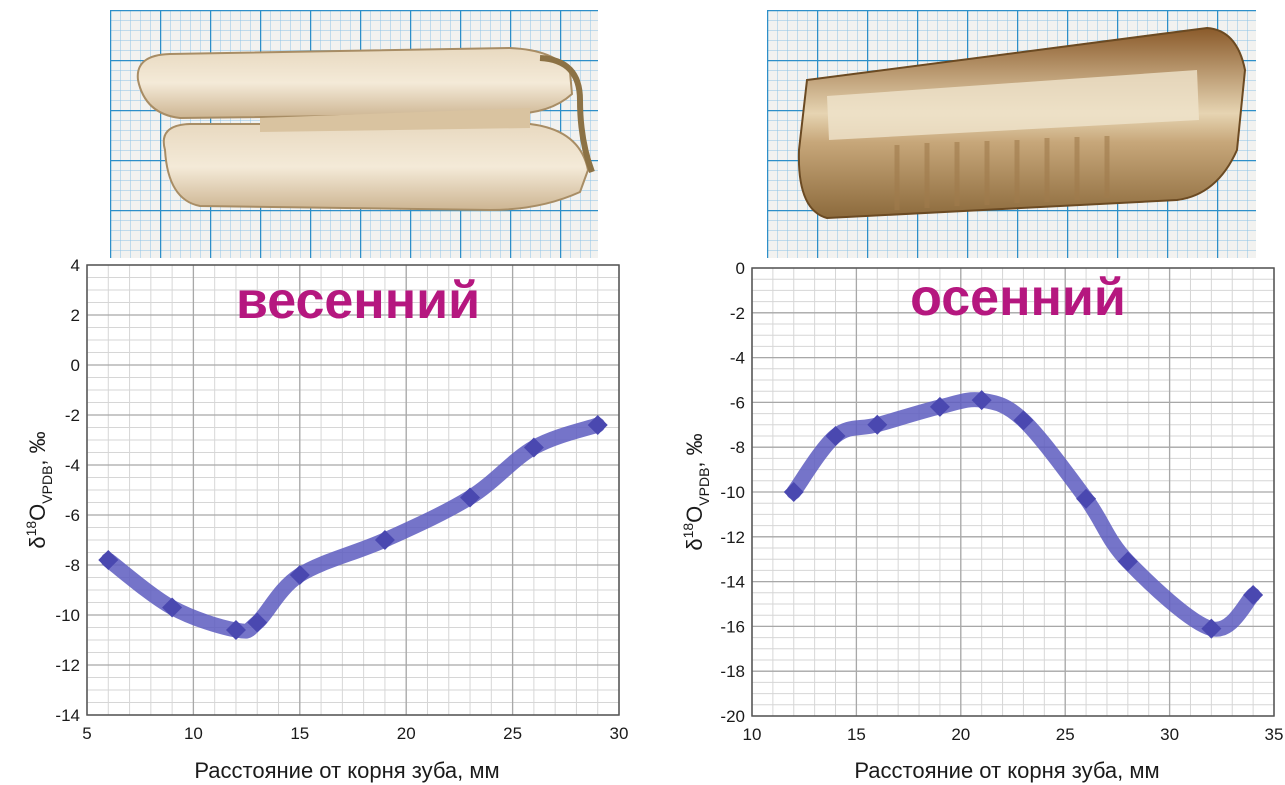 This screenshot has width=1285, height=785. I want to click on tooth-photo-autumn, so click(1011, 134).